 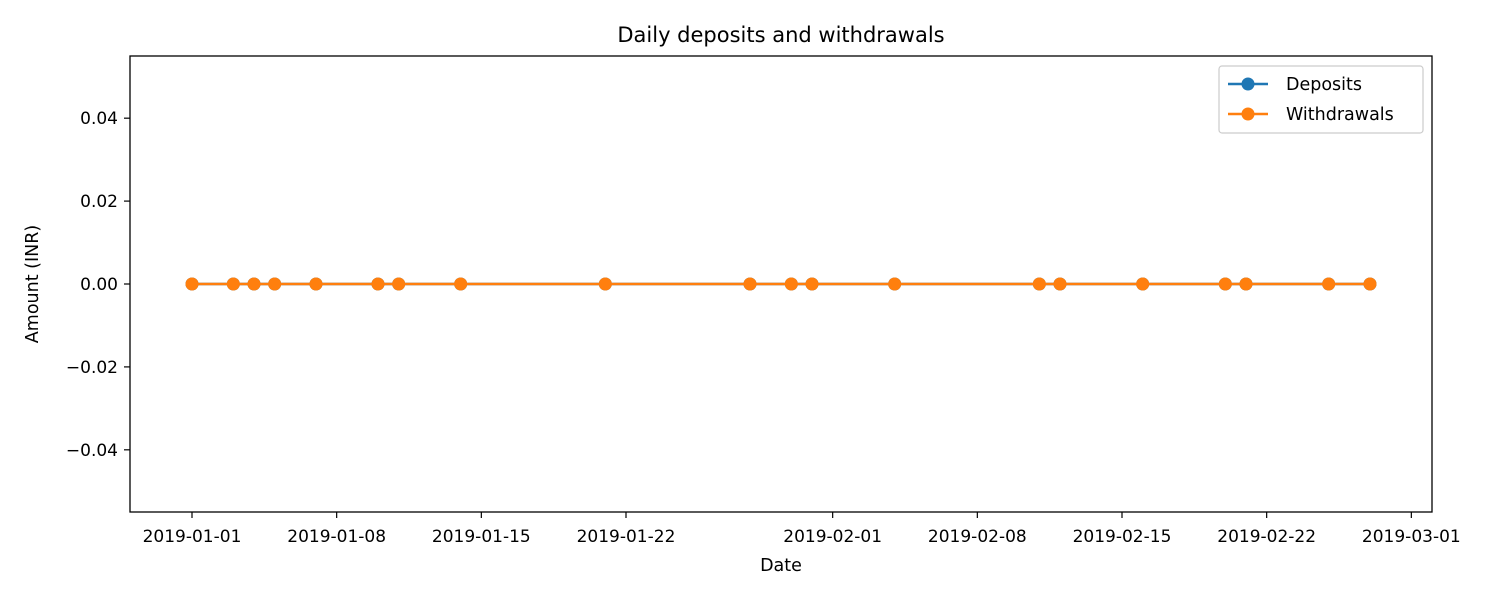 I want to click on y-tick-label: 0.02, so click(x=99, y=202).